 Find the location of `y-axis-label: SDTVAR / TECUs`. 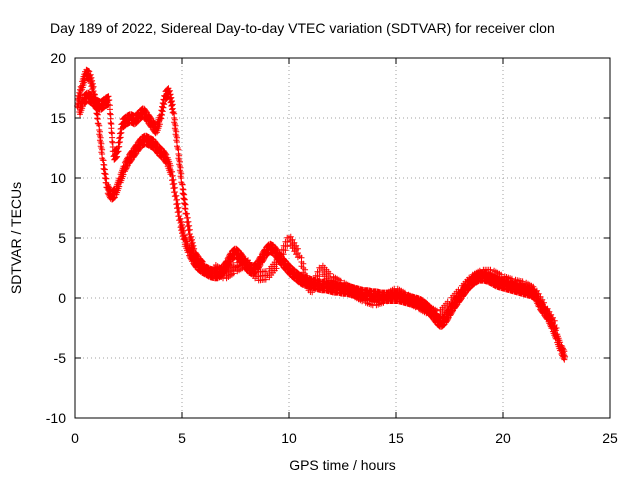

y-axis-label: SDTVAR / TECUs is located at coordinates (16, 238).